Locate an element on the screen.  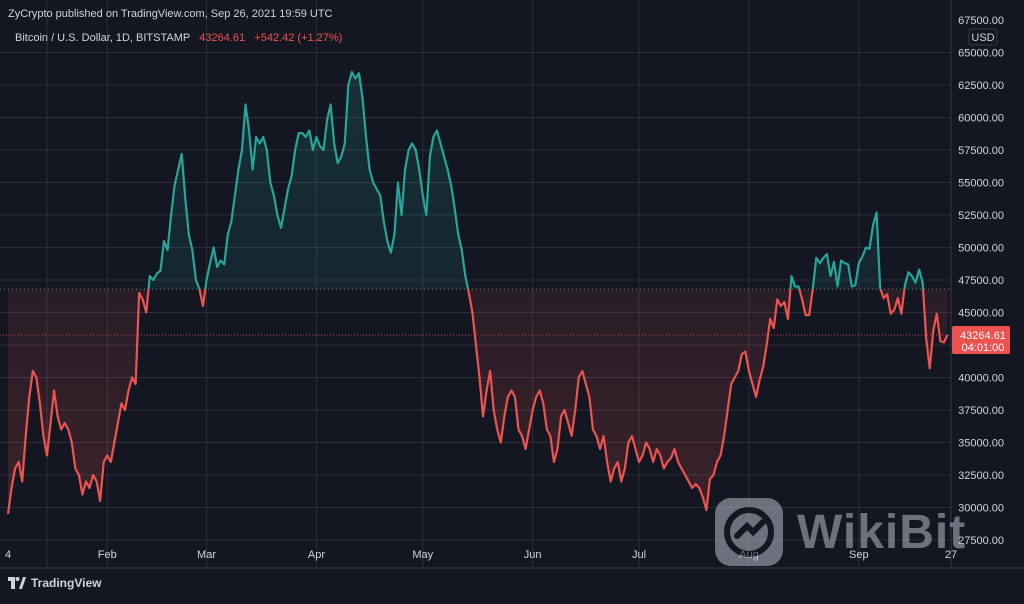
price-tick-label: 60000.00 is located at coordinates (981, 119).